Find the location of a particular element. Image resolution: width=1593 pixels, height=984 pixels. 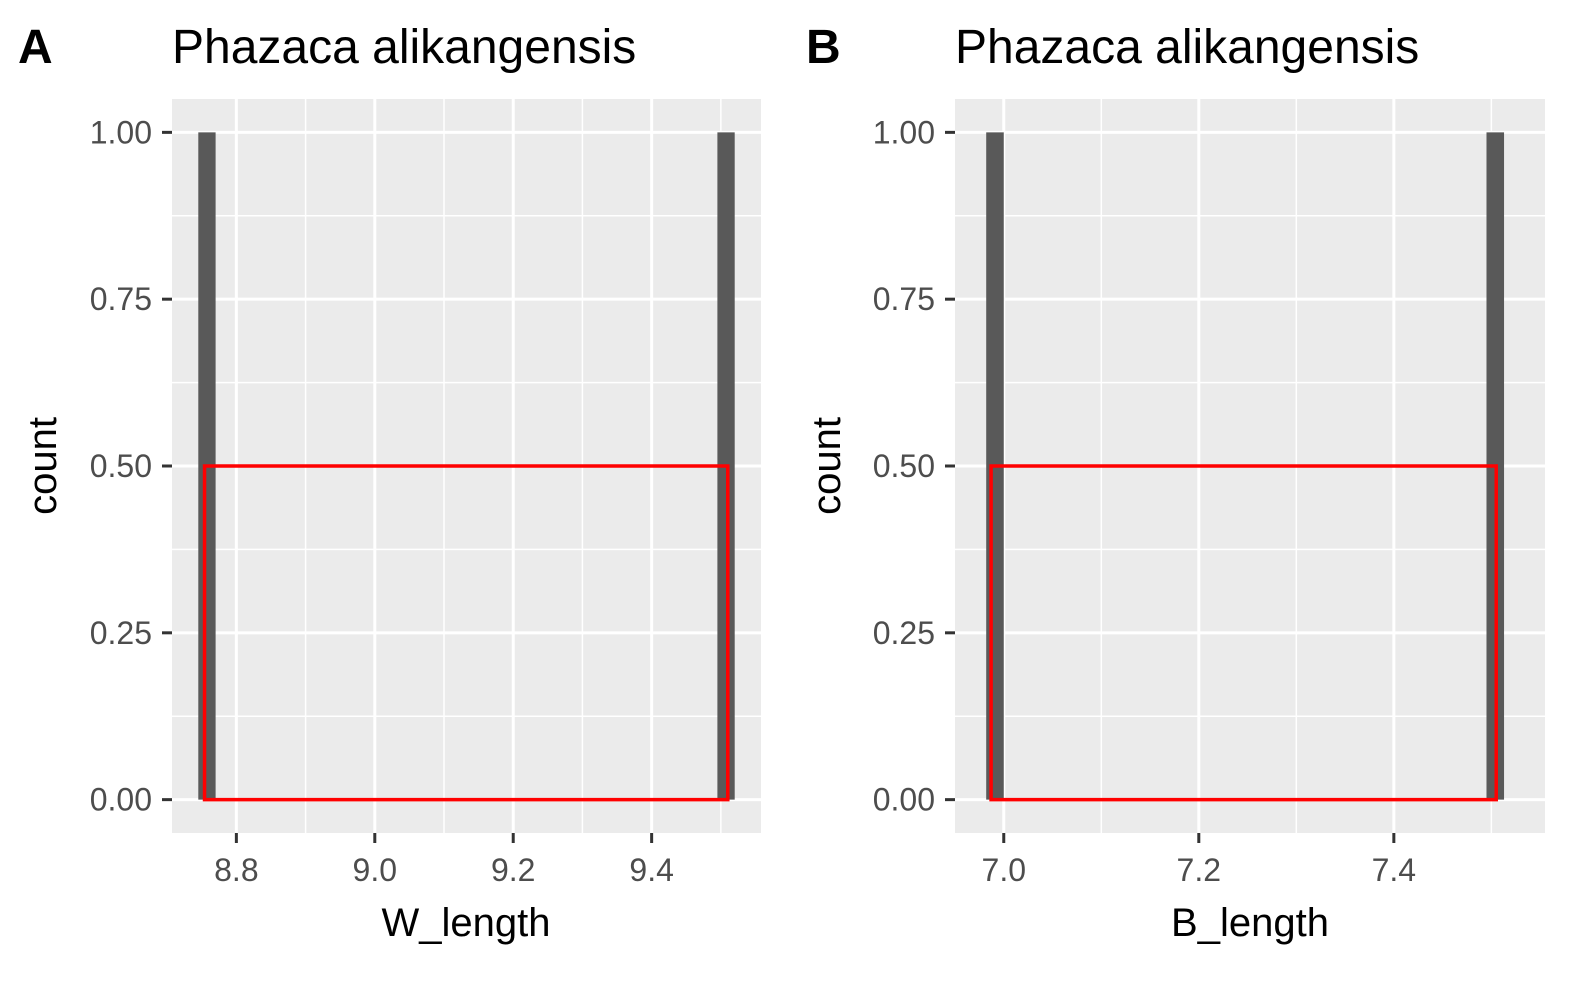

panel-a-x-tick-label: 9.2 is located at coordinates (513, 870).